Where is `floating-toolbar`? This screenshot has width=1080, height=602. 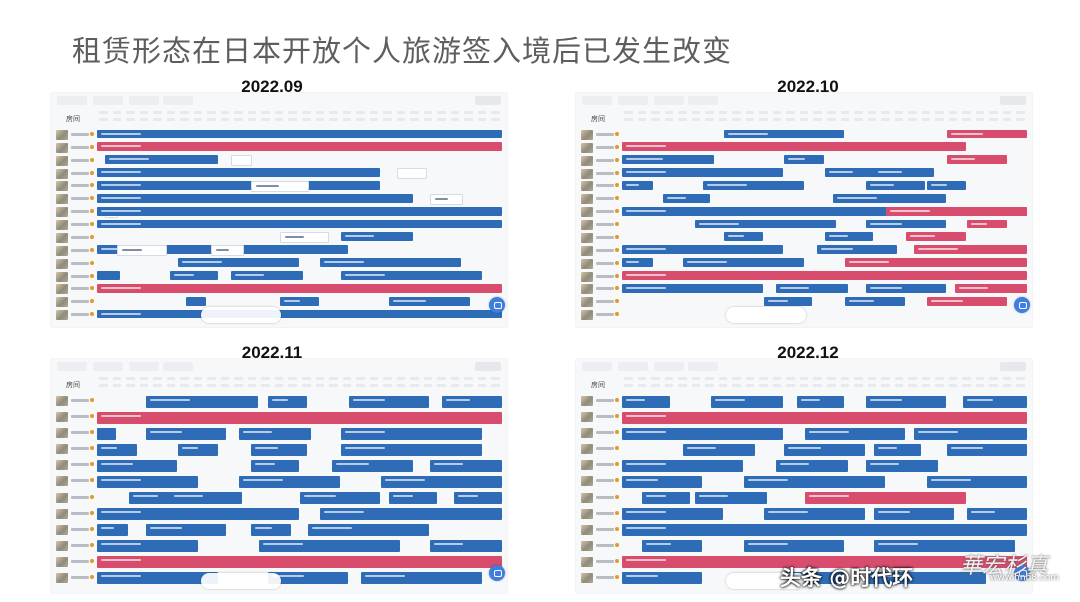 floating-toolbar is located at coordinates (766, 315).